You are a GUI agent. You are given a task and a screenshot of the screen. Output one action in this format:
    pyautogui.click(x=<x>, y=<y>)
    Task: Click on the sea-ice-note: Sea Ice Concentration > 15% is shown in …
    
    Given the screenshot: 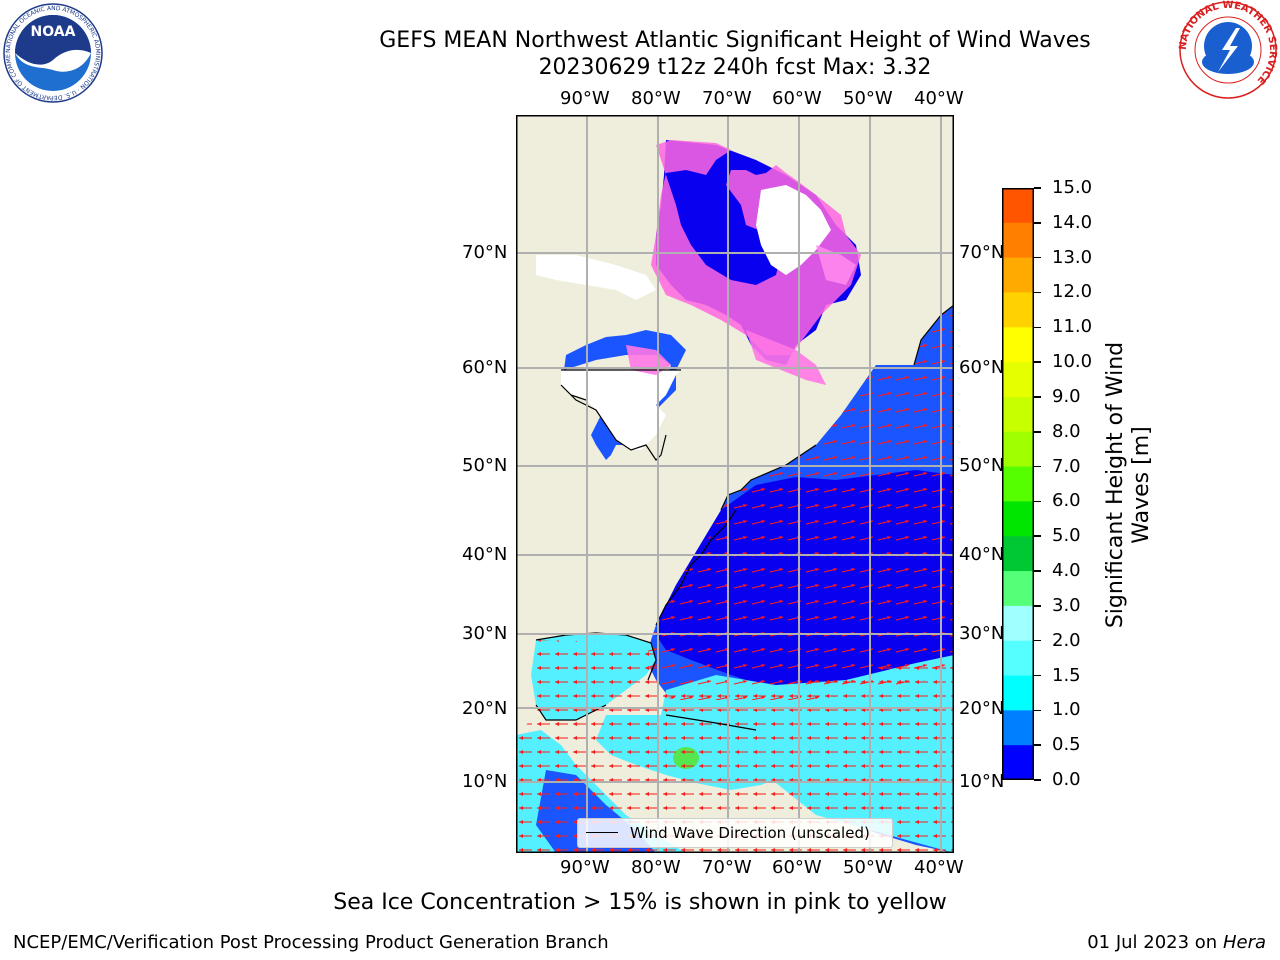 What is the action you would take?
    pyautogui.click(x=640, y=902)
    